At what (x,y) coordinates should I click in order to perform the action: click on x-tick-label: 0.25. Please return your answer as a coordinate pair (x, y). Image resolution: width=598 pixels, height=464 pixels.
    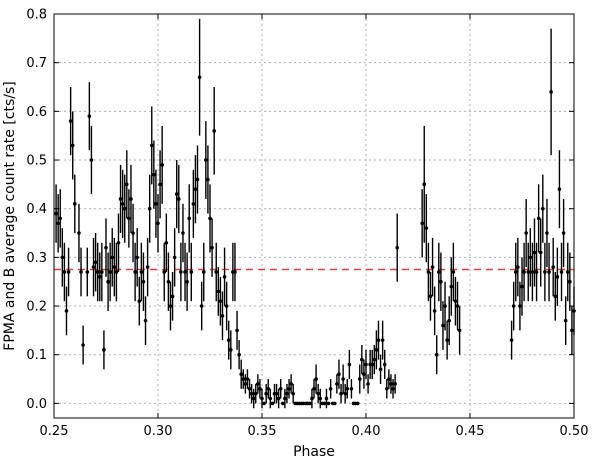
    Looking at the image, I should click on (54, 431).